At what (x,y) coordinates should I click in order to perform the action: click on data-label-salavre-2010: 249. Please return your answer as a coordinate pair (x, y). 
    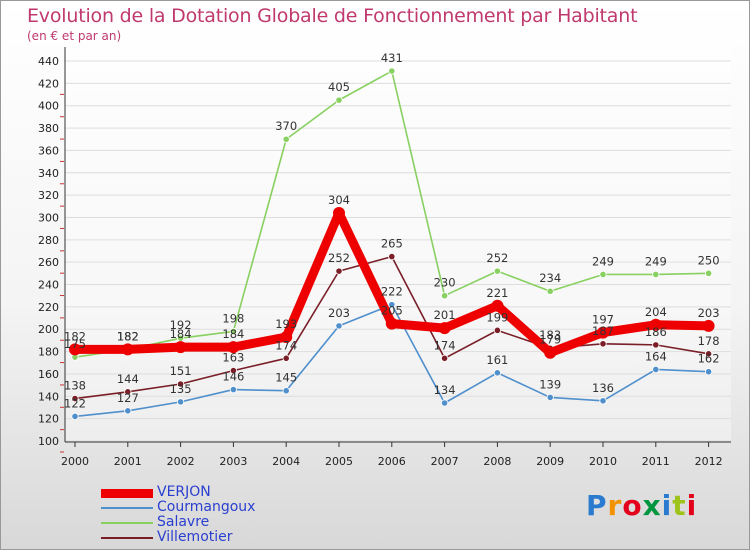
    Looking at the image, I should click on (603, 261).